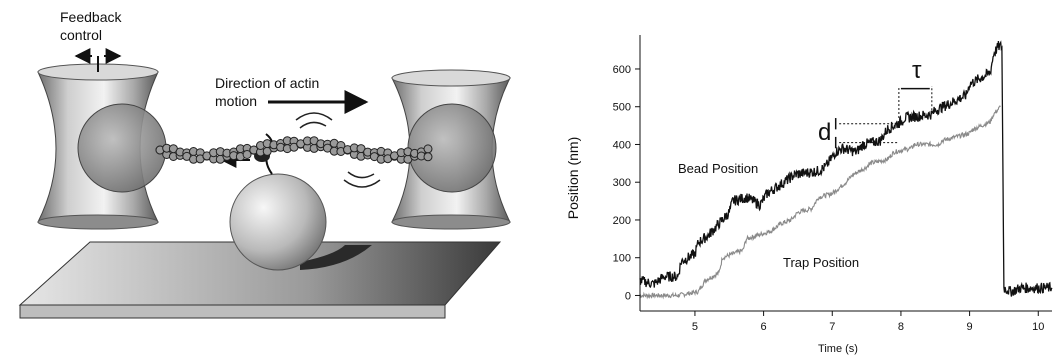  Describe the element at coordinates (98, 60) in the screenshot. I see `feedback-double-arrow` at that location.